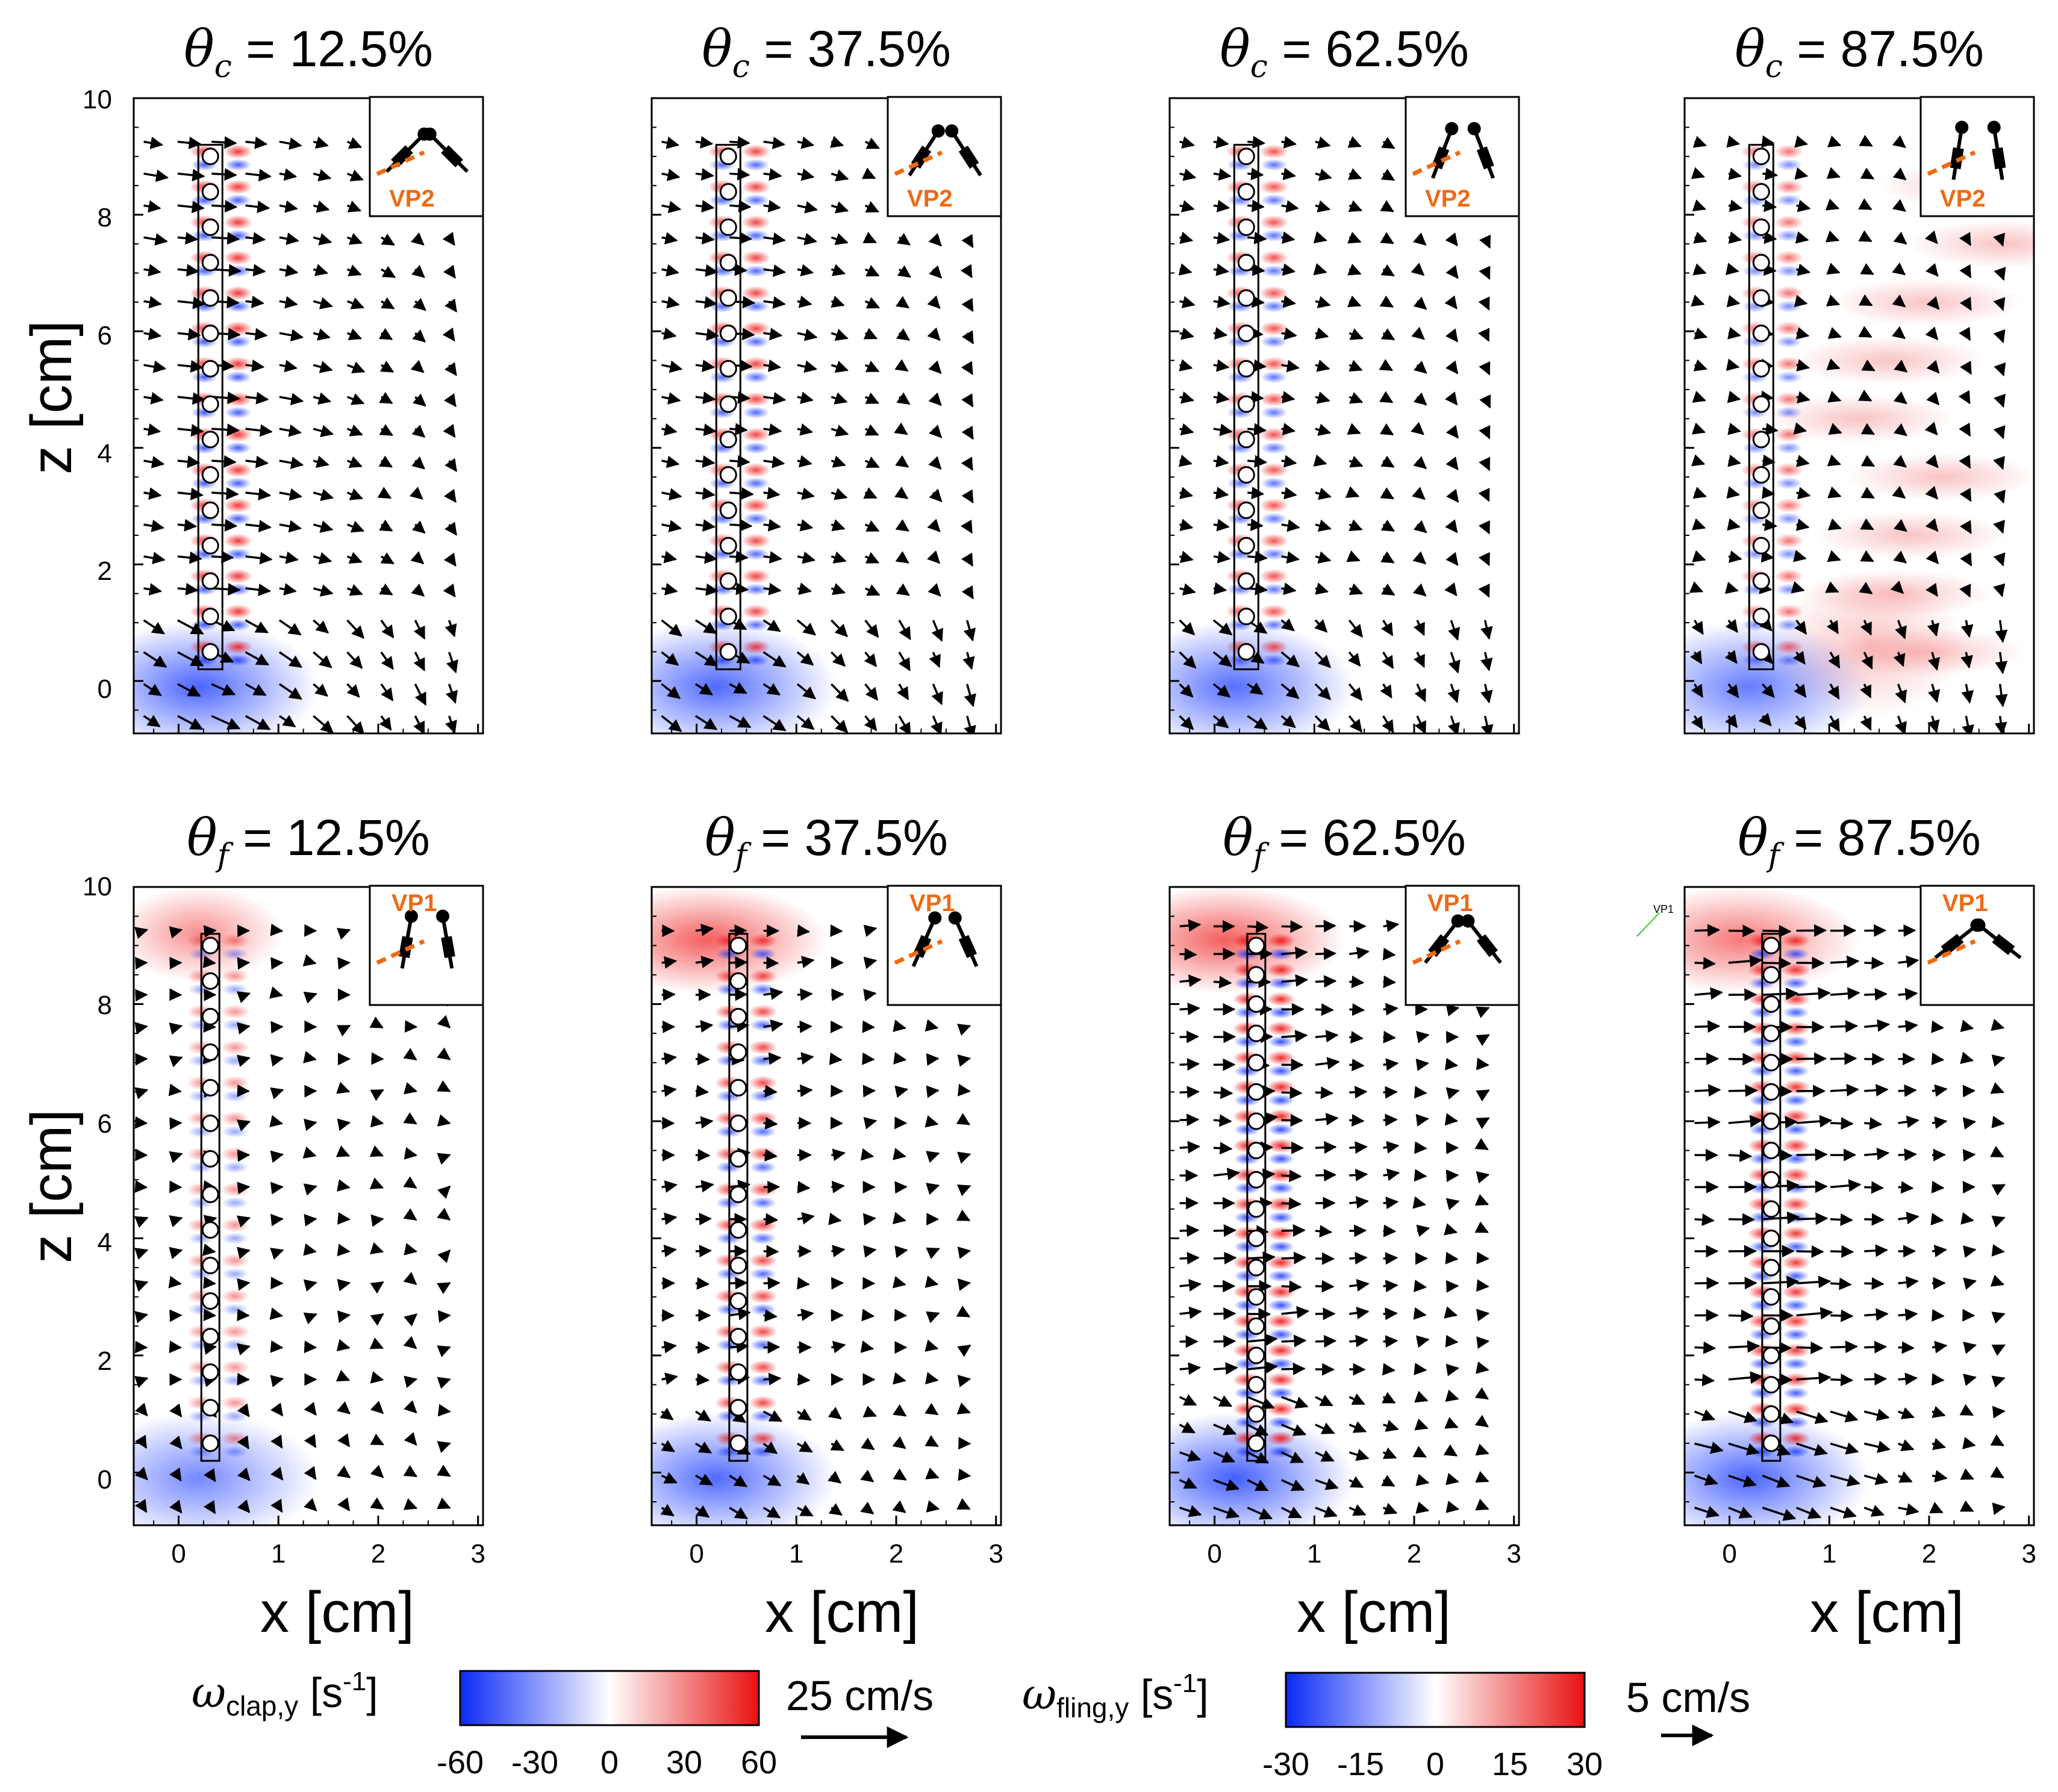 This screenshot has height=1792, width=2058. I want to click on z-tick-label: 10, so click(97, 887).